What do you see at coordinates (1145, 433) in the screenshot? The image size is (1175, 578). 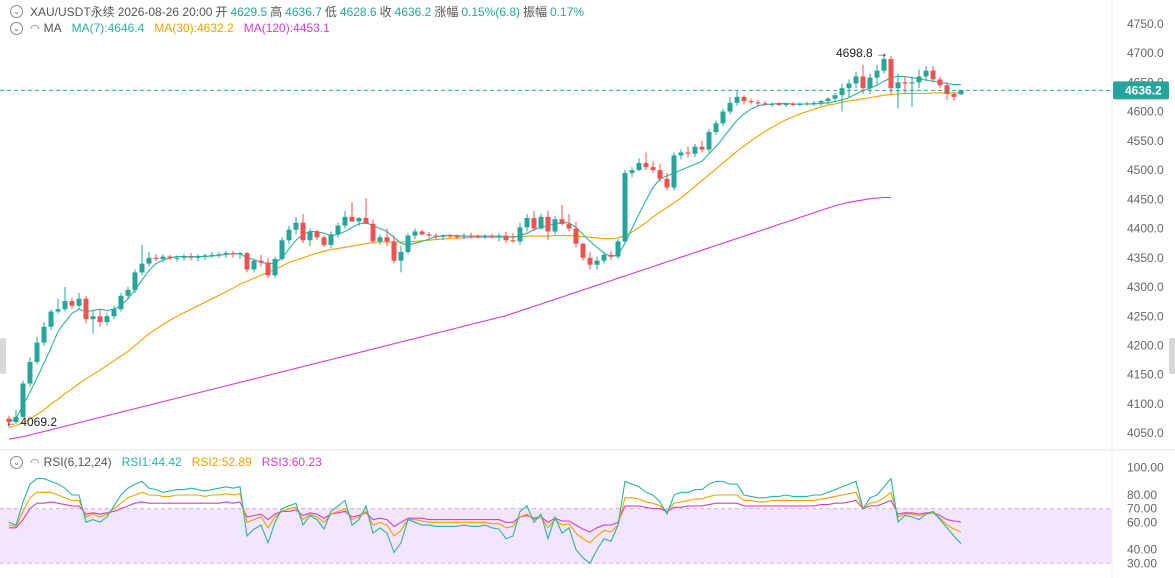 I see `price-tick-label: 4050.0` at bounding box center [1145, 433].